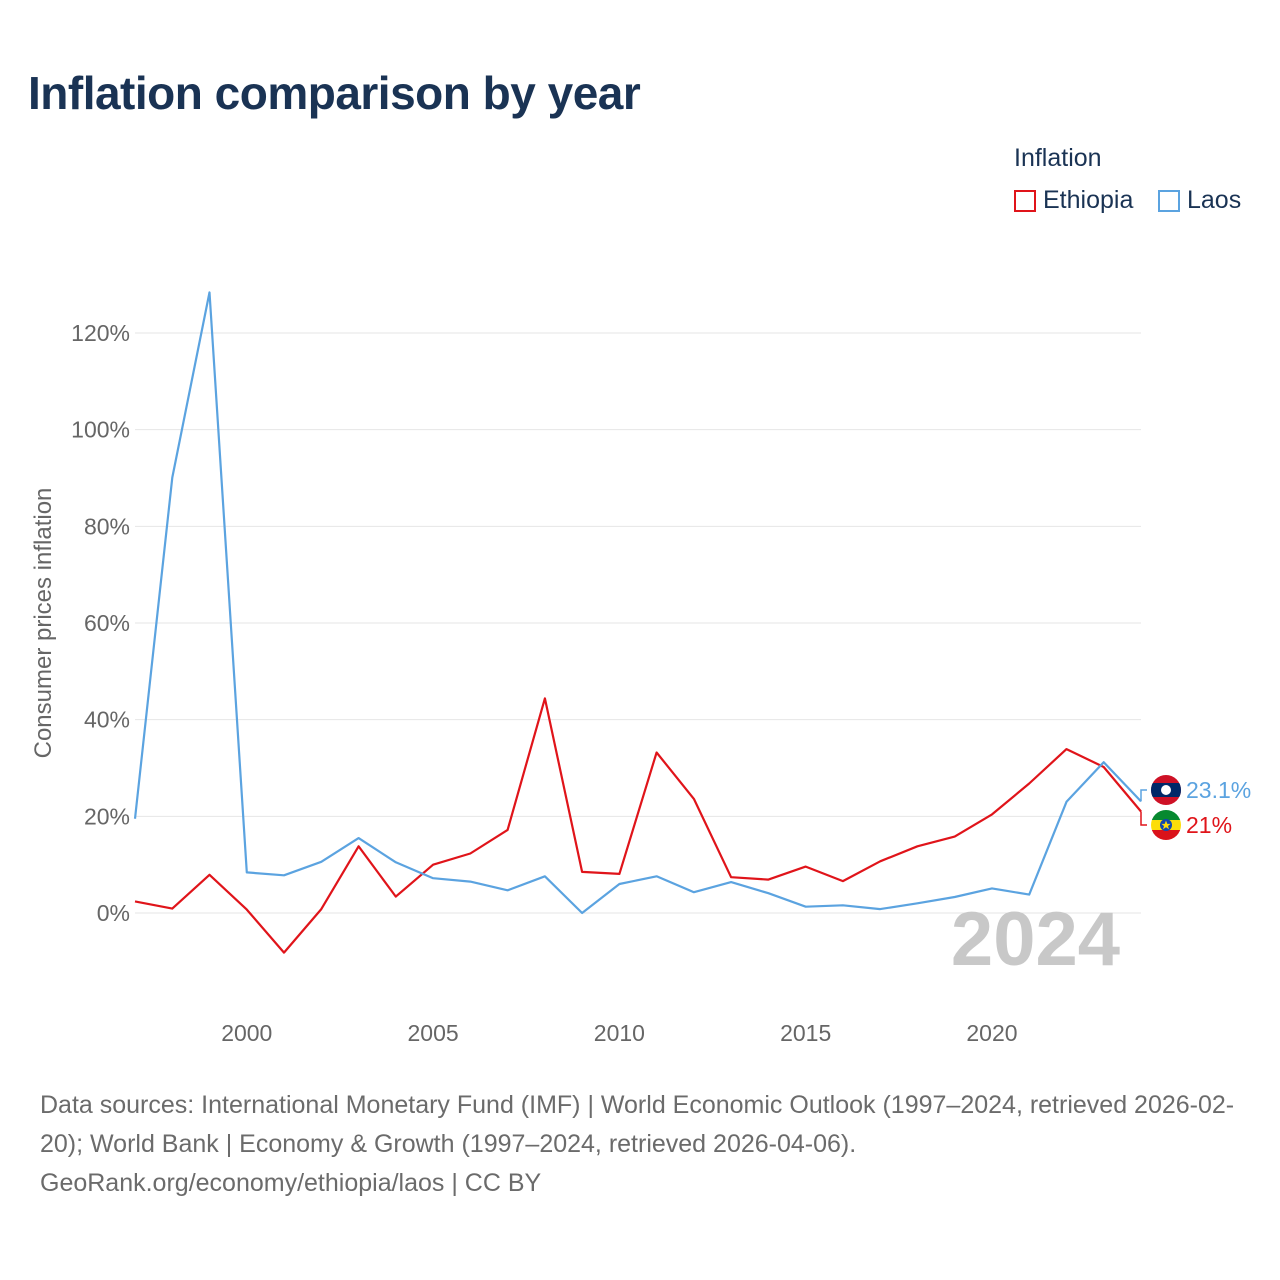  I want to click on y-tick-label: 80%, so click(107, 526).